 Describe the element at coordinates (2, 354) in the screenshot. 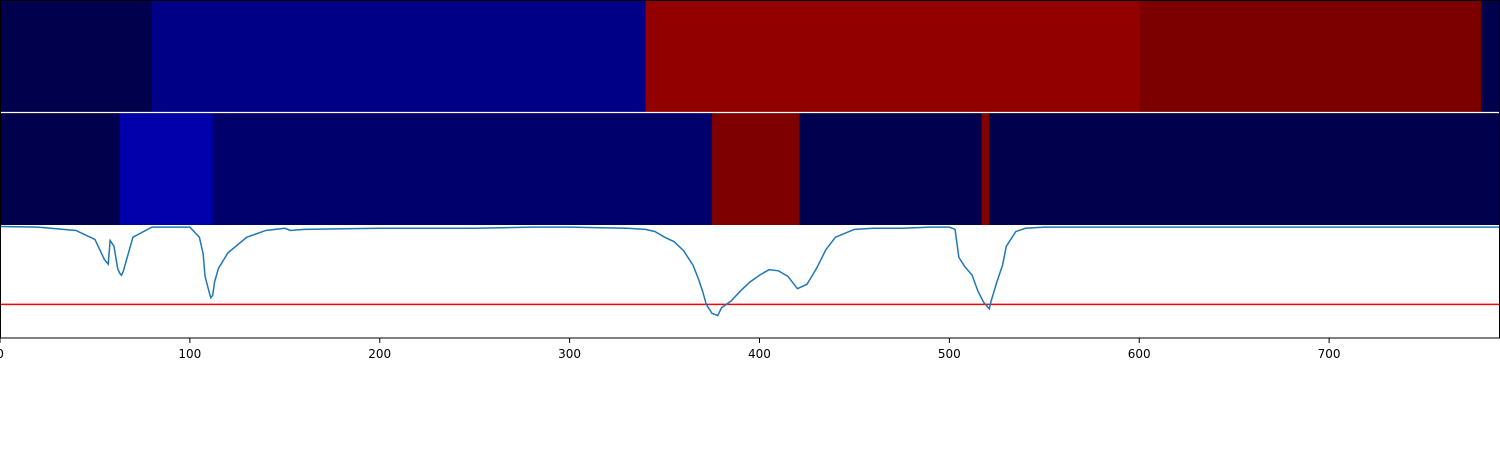

I see `x-tick-label-0: 0` at that location.